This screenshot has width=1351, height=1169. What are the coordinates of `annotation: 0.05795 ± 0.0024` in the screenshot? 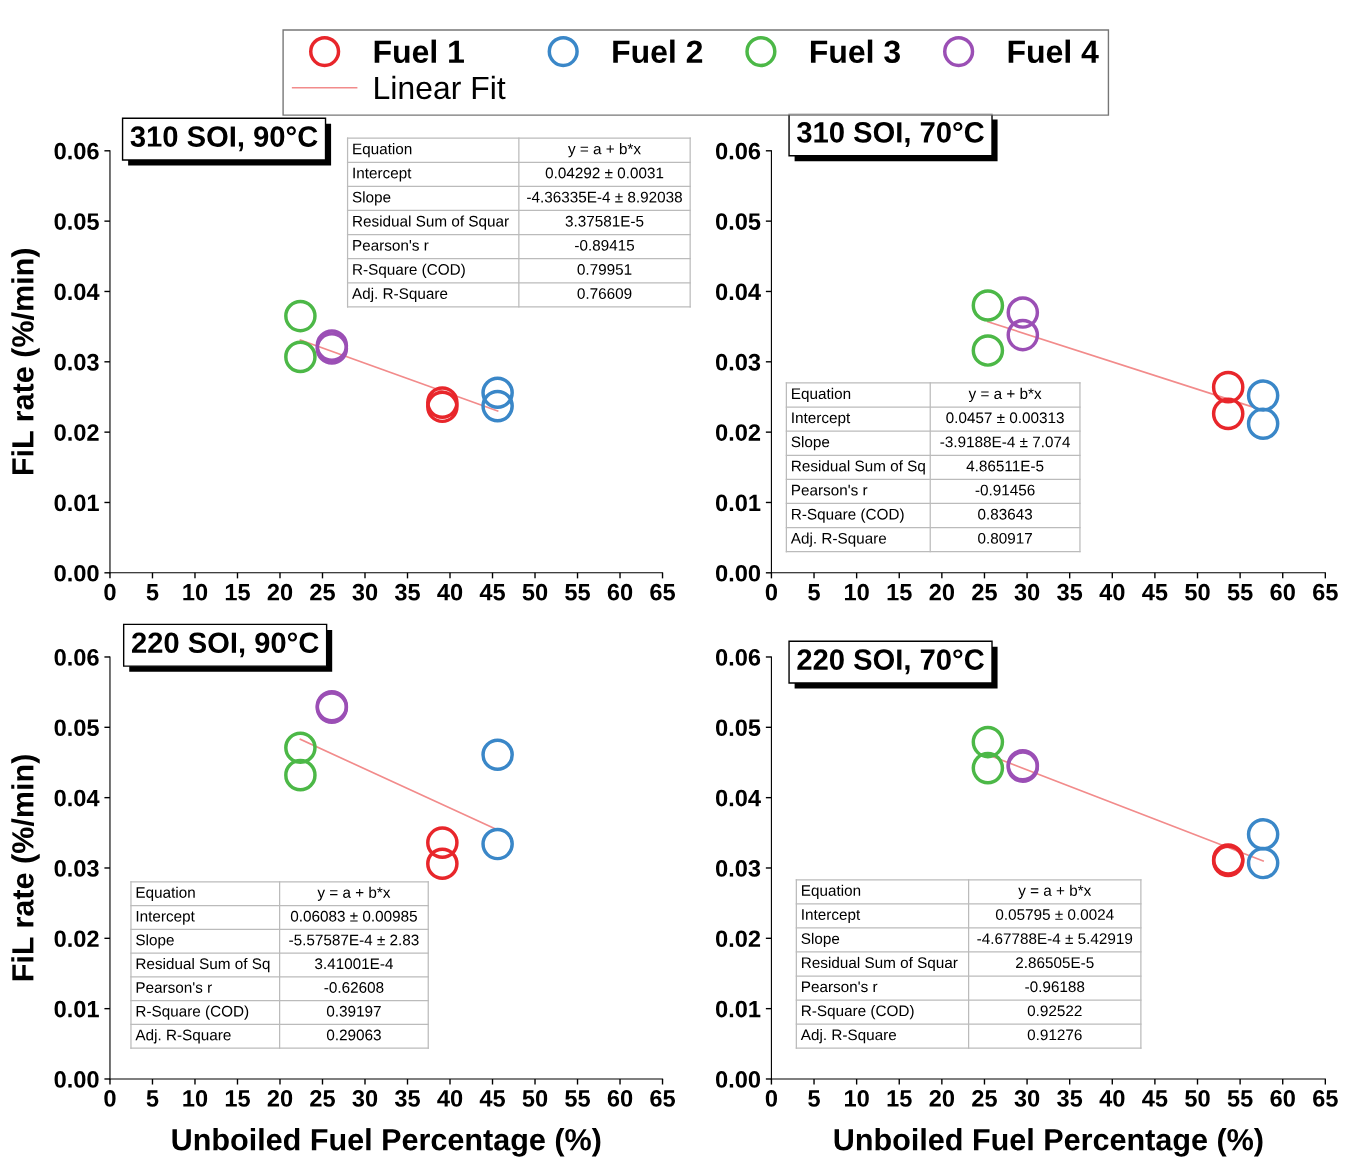 It's located at (1054, 914).